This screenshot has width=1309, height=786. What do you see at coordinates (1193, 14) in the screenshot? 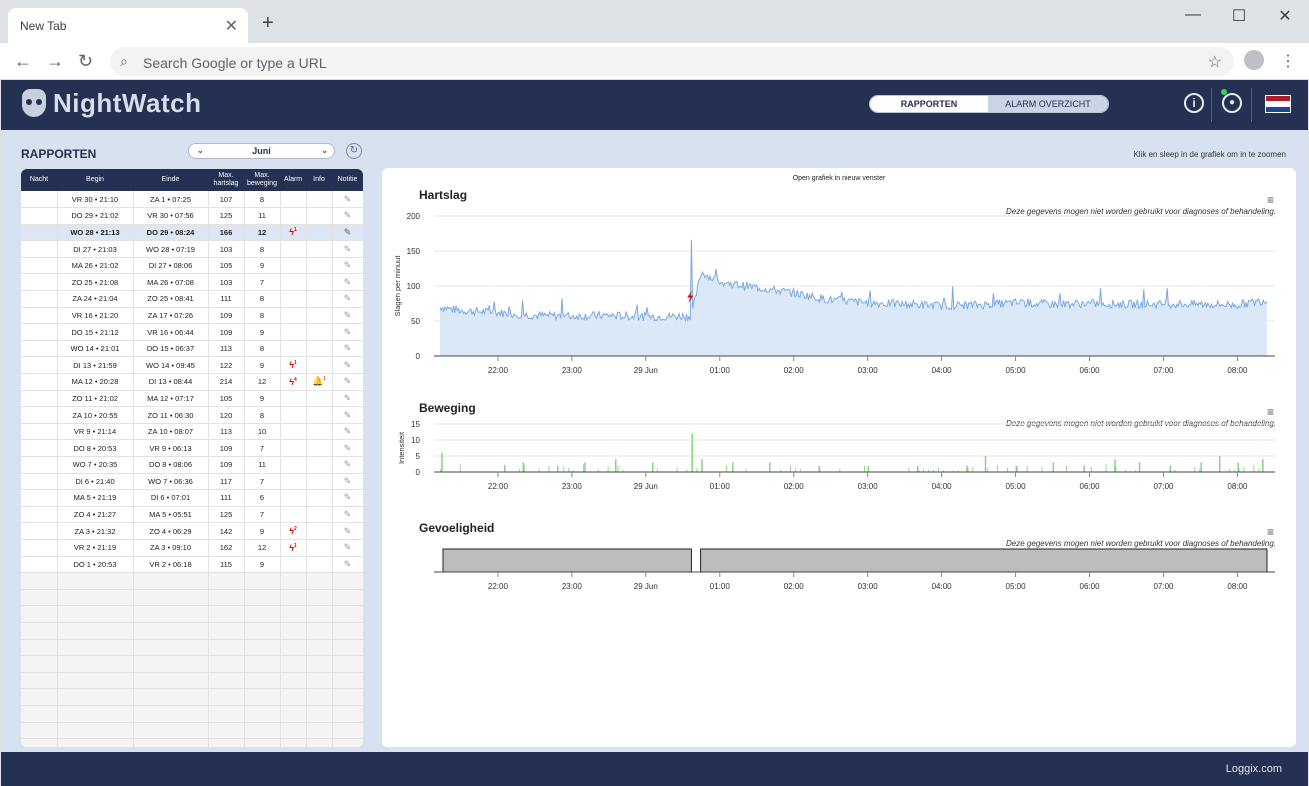
I see `minimize-icon: —` at bounding box center [1193, 14].